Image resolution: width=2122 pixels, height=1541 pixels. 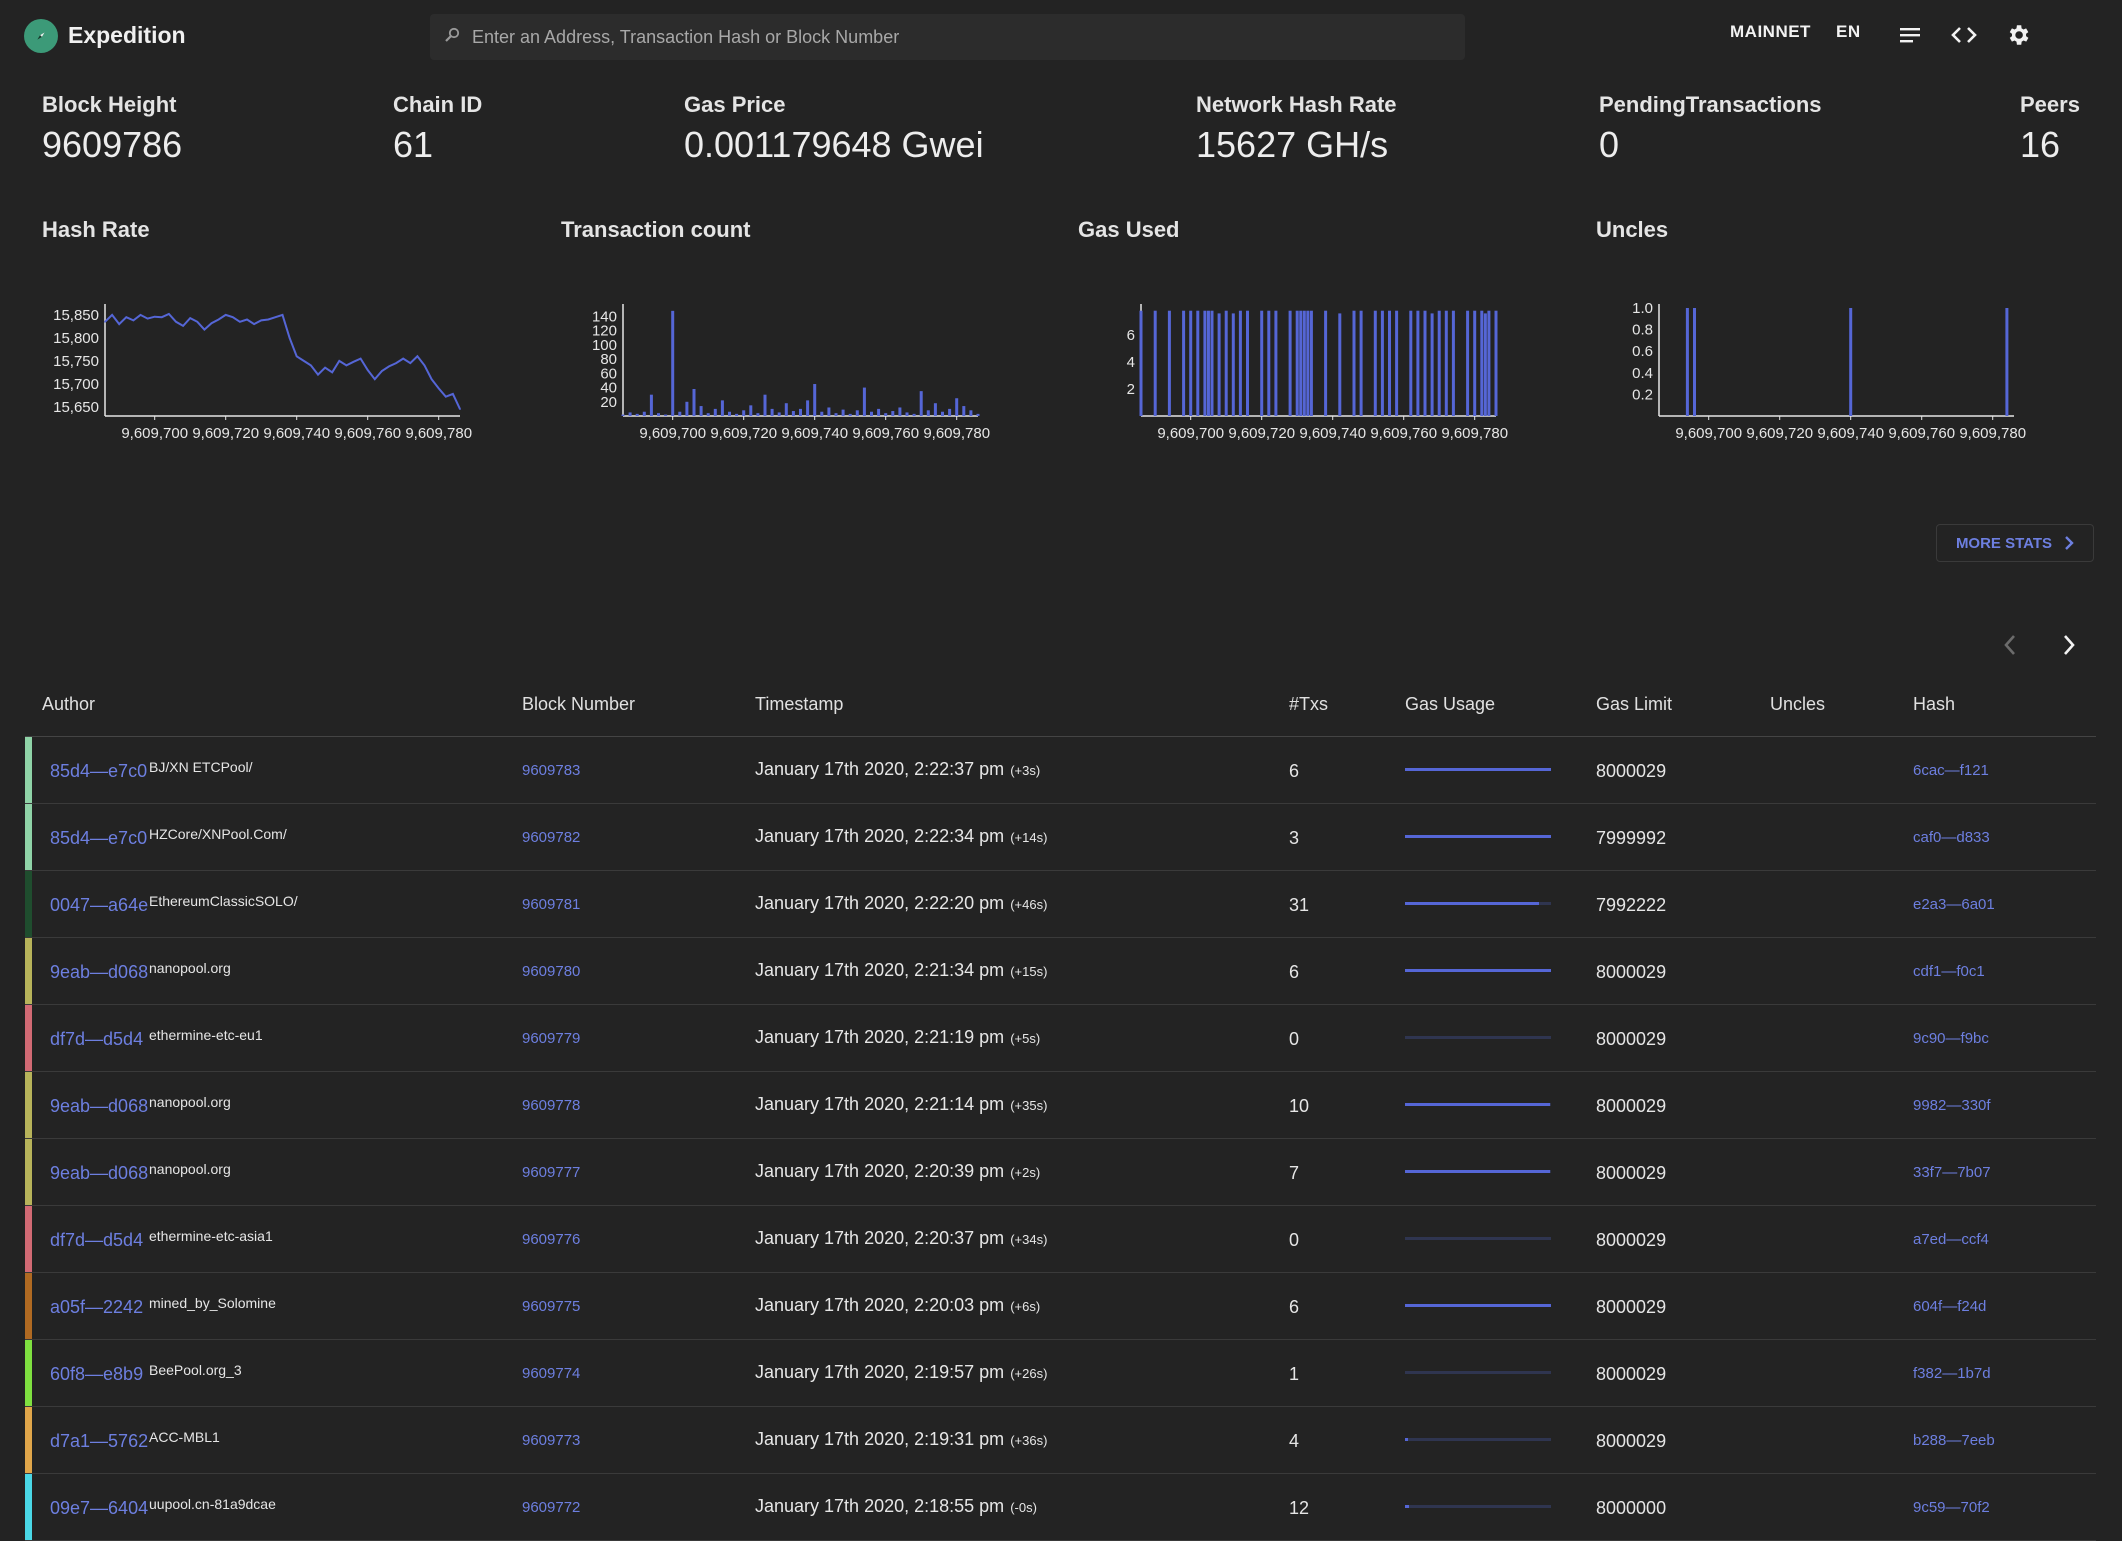 I want to click on block-hash-link: cdf1—f0c1, so click(x=1949, y=971).